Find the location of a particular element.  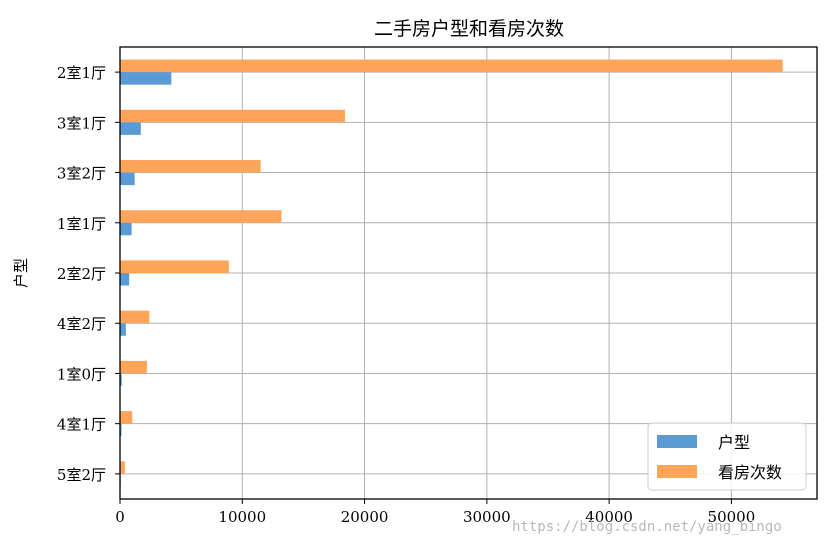

y-tick-label: 2室1厅 is located at coordinates (81, 73).